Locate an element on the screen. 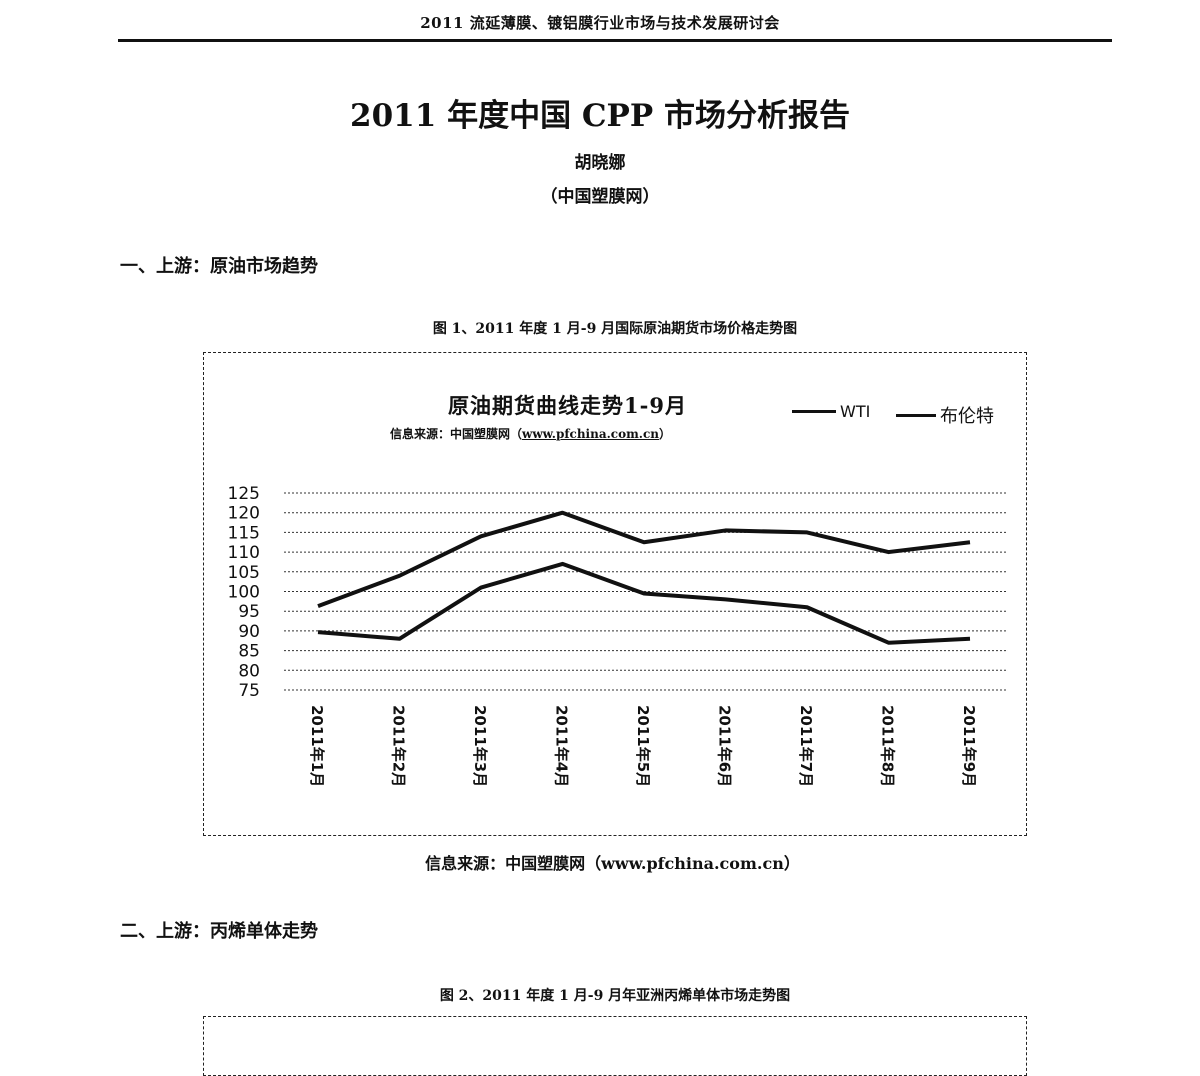  figure-2-caption: 图 2、2011 年度 1 月-9 月年亚洲丙烯单体市场走势图 is located at coordinates (615, 996).